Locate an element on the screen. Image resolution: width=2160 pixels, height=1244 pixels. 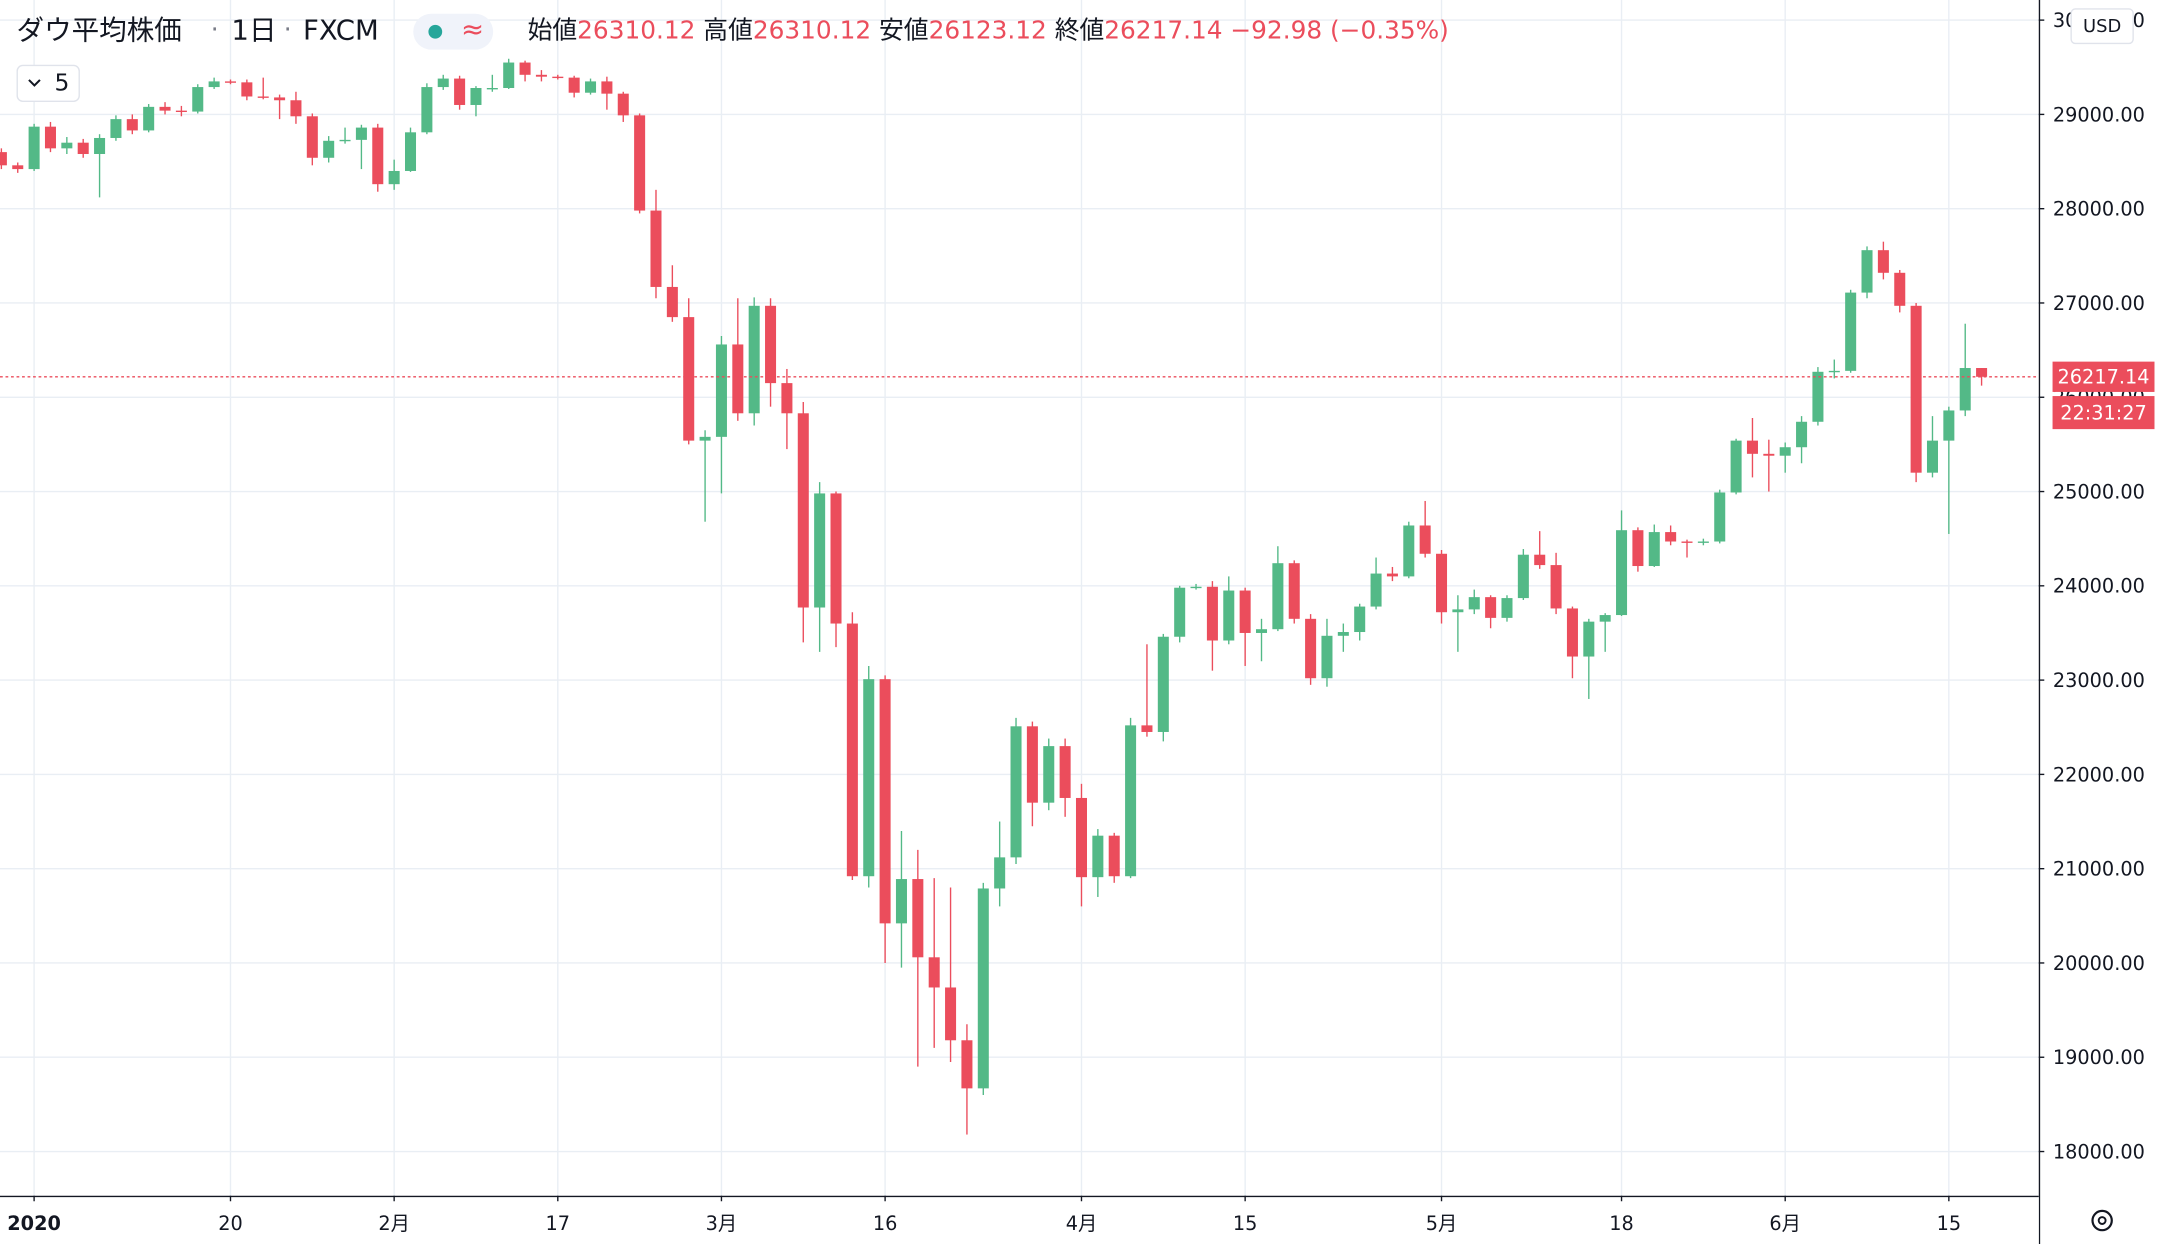
x-tick-label: 15 is located at coordinates (1245, 1223).